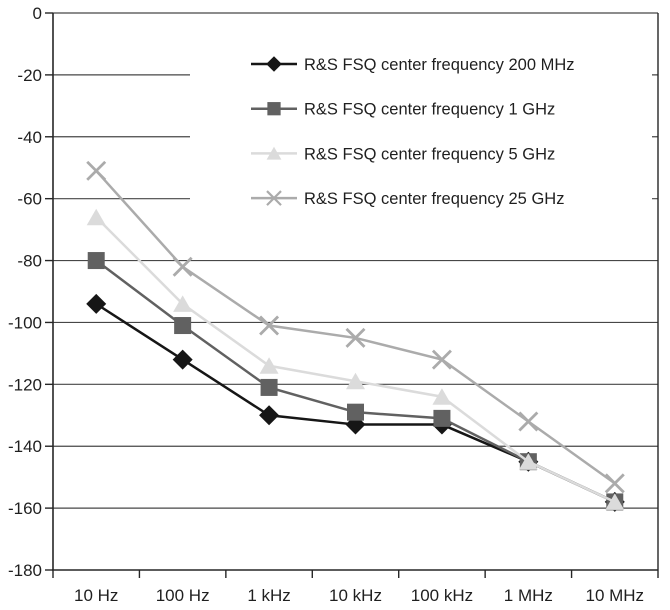 The image size is (670, 610). I want to click on y-tick-label: -40, so click(29, 137).